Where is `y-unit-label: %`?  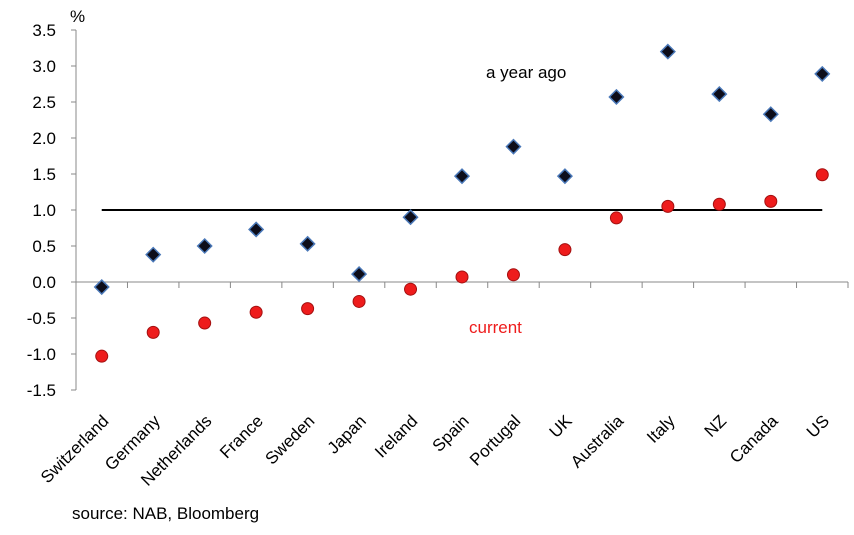
y-unit-label: % is located at coordinates (77, 16).